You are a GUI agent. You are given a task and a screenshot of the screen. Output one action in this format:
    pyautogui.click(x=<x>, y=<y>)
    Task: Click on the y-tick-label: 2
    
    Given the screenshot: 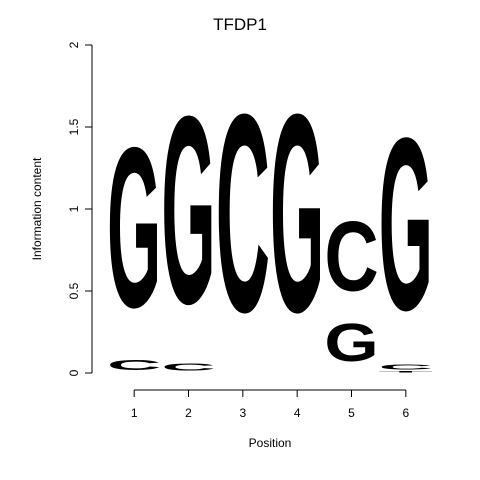 What is the action you would take?
    pyautogui.click(x=74, y=44)
    